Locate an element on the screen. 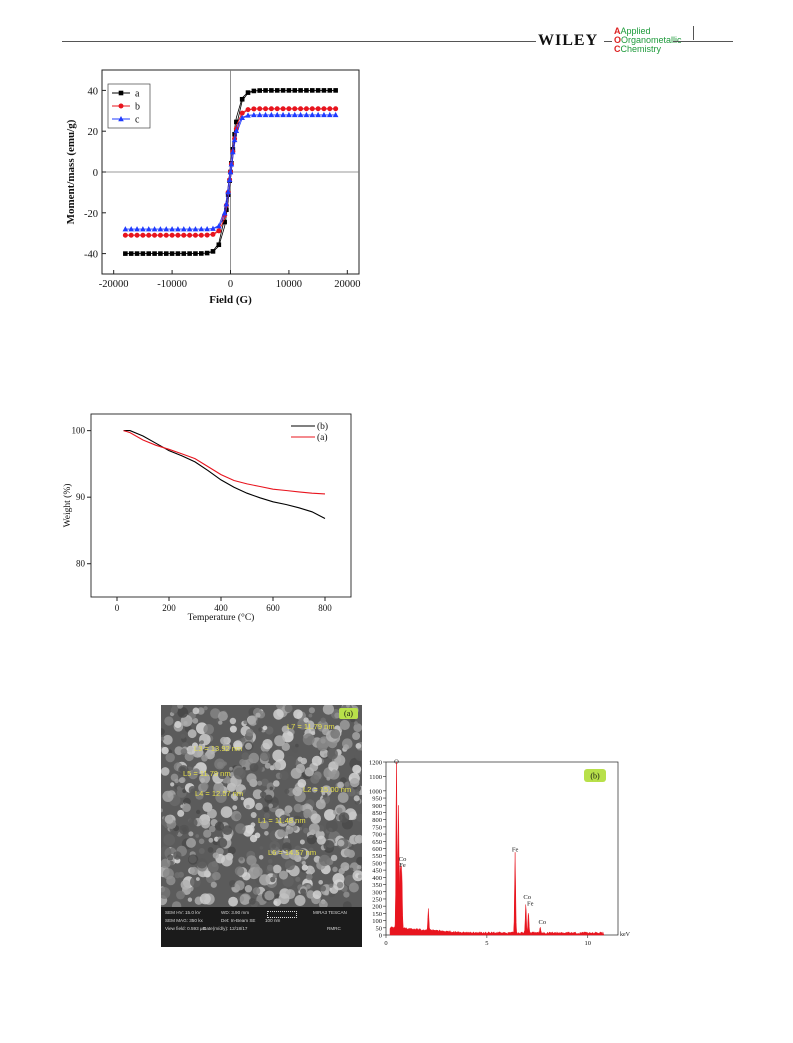 The height and width of the screenshot is (1043, 793). edx-y-tick-label: 550 is located at coordinates (377, 856).